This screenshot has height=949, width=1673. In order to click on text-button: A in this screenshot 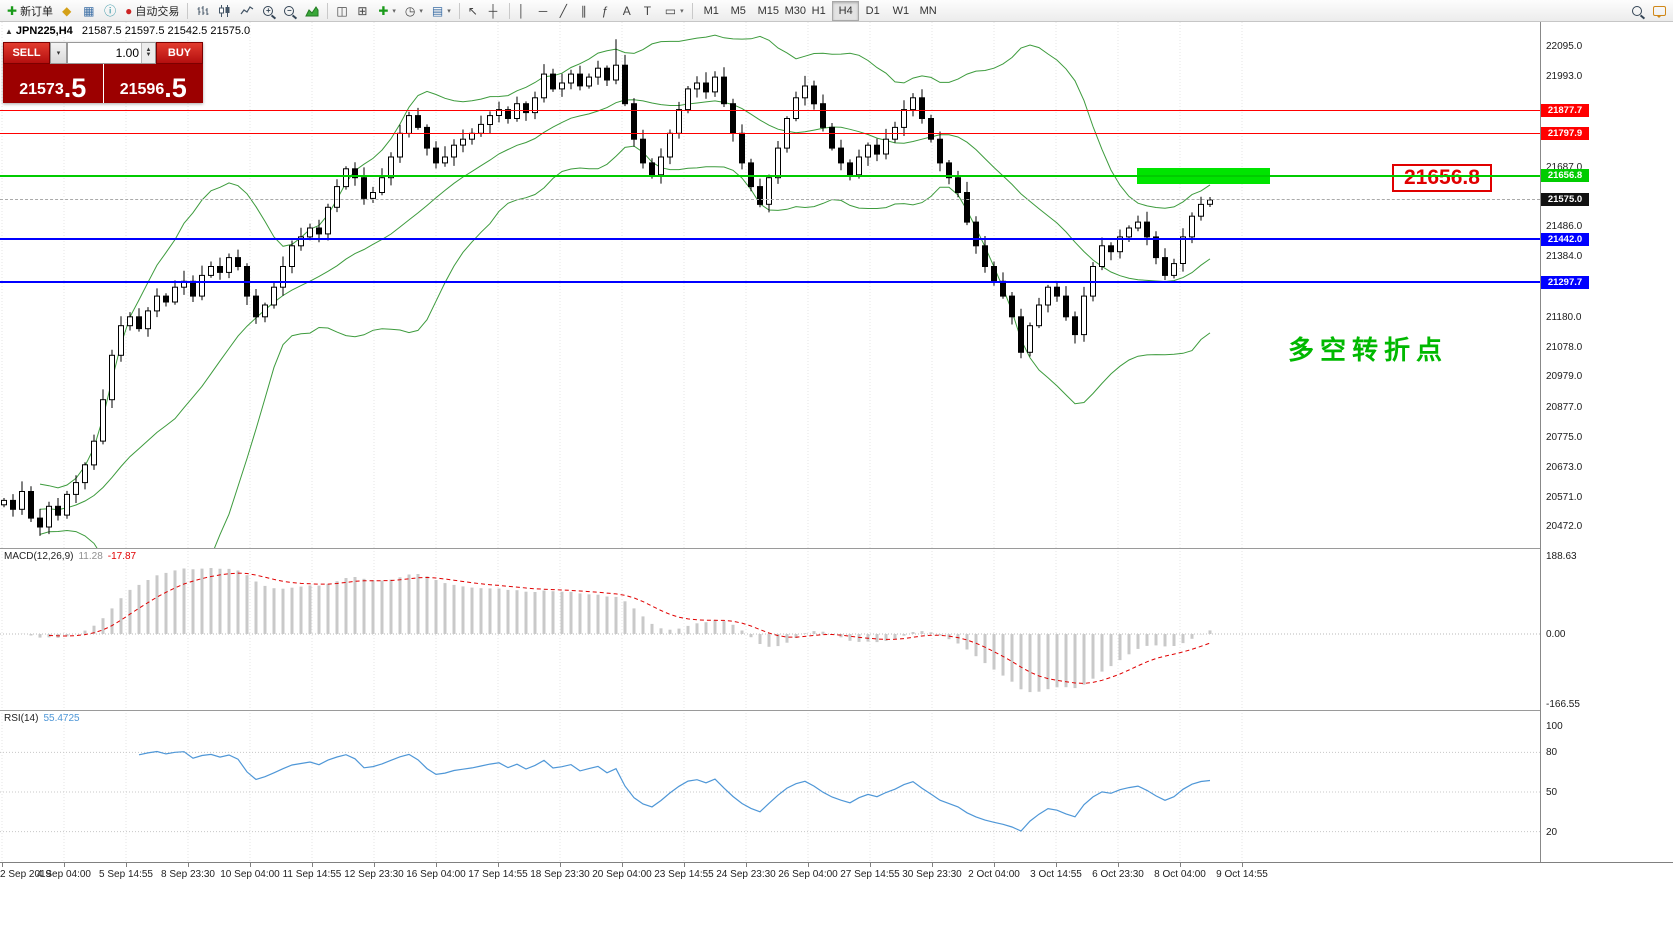, I will do `click(629, 11)`.